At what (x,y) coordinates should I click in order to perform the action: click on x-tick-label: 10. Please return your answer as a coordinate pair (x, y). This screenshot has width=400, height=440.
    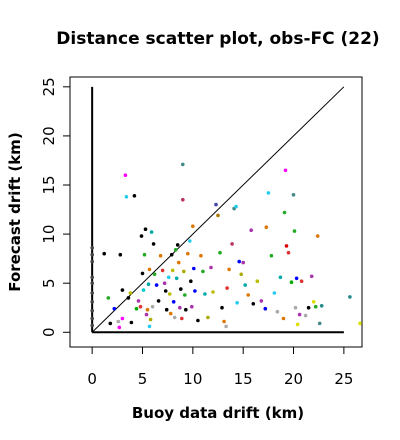
    Looking at the image, I should click on (192, 379).